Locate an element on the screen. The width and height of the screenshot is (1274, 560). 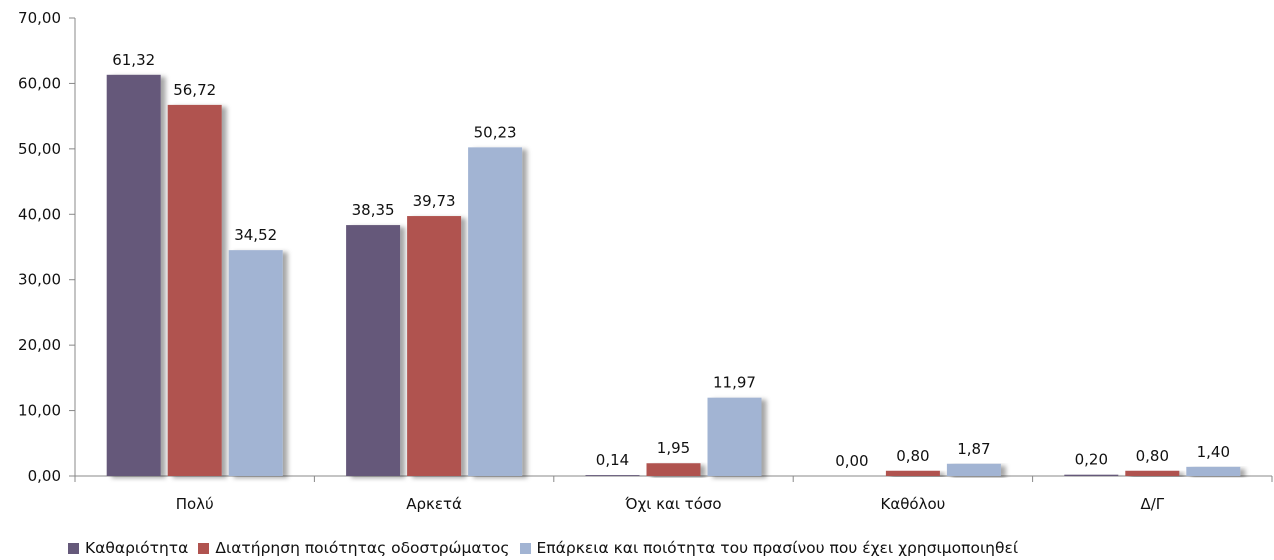
data-label: 0,20 is located at coordinates (1091, 460).